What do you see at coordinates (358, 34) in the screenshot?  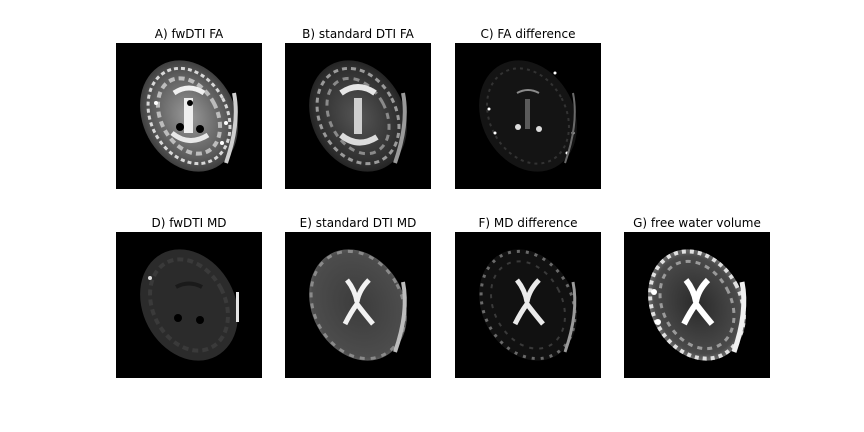 I see `panel-title-standard-dti-fa: B) standard DTI FA` at bounding box center [358, 34].